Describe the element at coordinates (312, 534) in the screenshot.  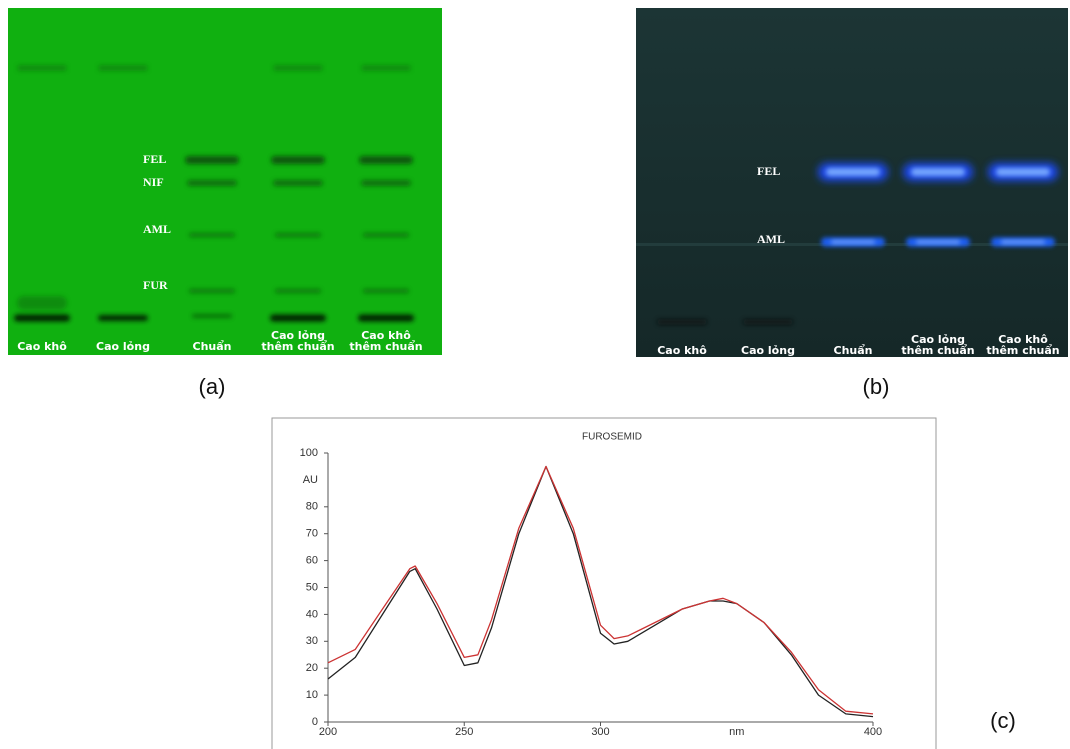
I see `y-tick-label: 70` at that location.